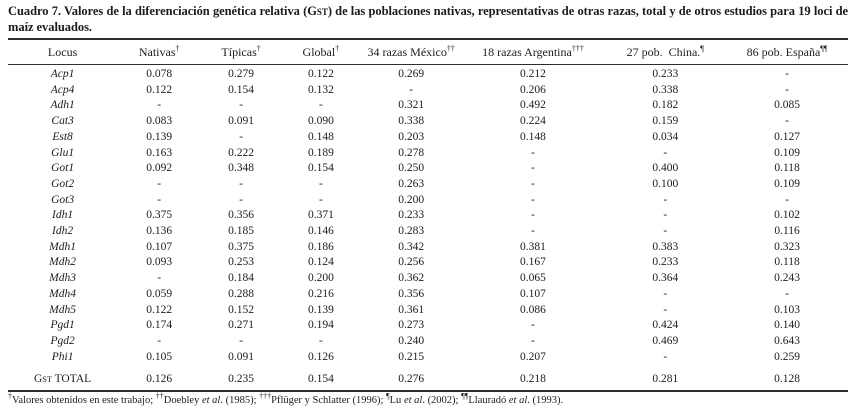  Describe the element at coordinates (533, 74) in the screenshot. I see `value-cell: 0.212` at that location.